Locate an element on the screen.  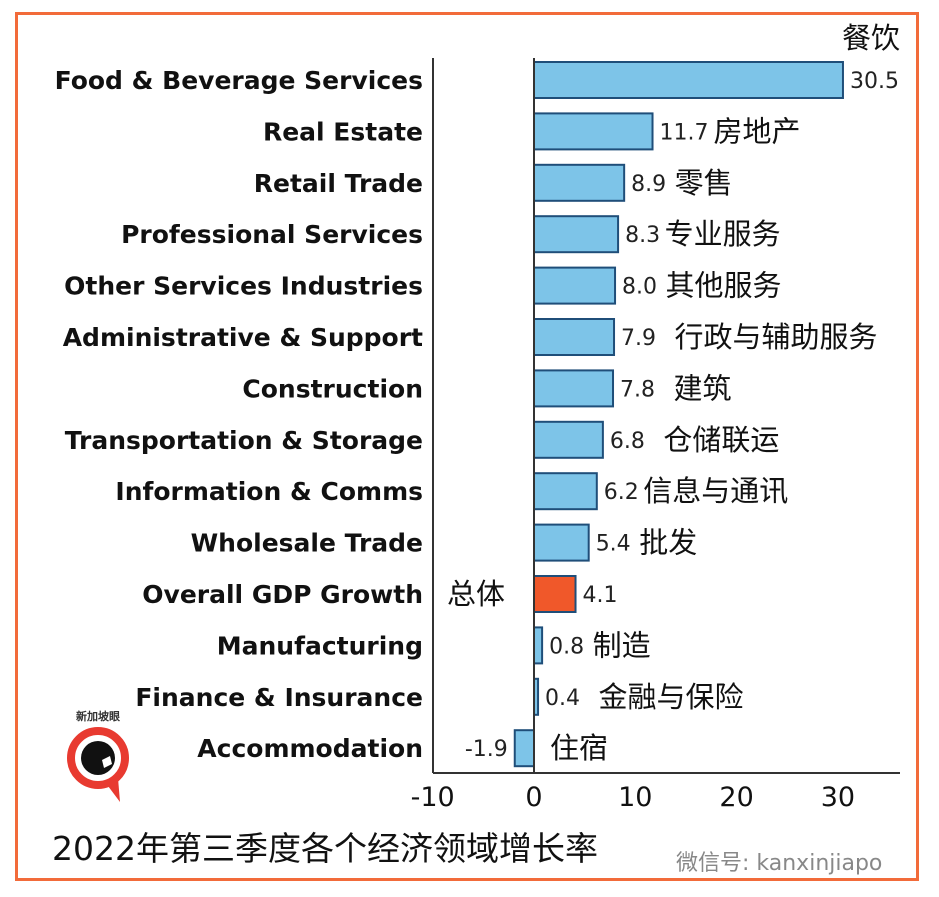
category-label: Information & Comms is located at coordinates (269, 491).